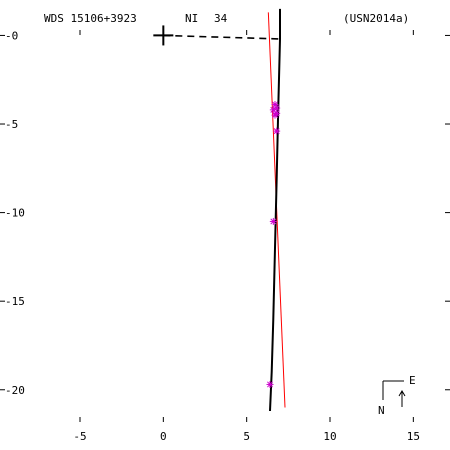  What do you see at coordinates (413, 436) in the screenshot?
I see `x-tick-label: 15` at bounding box center [413, 436].